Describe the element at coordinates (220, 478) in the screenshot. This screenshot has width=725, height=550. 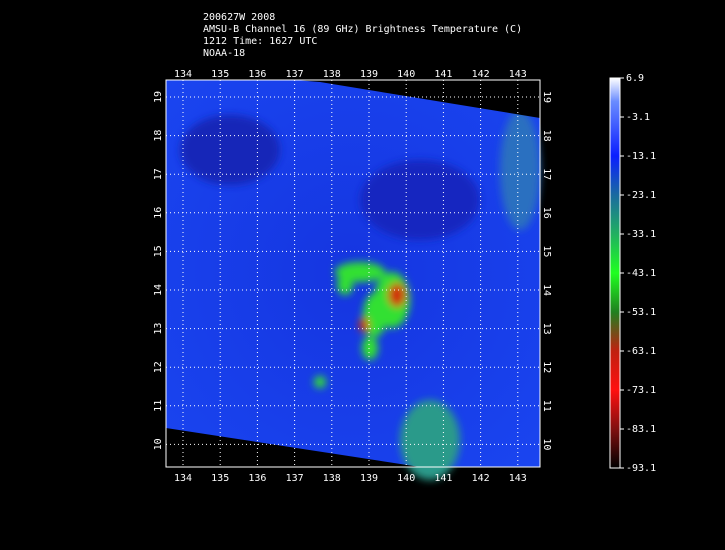
I see `lon-label-bottom: 135` at that location.